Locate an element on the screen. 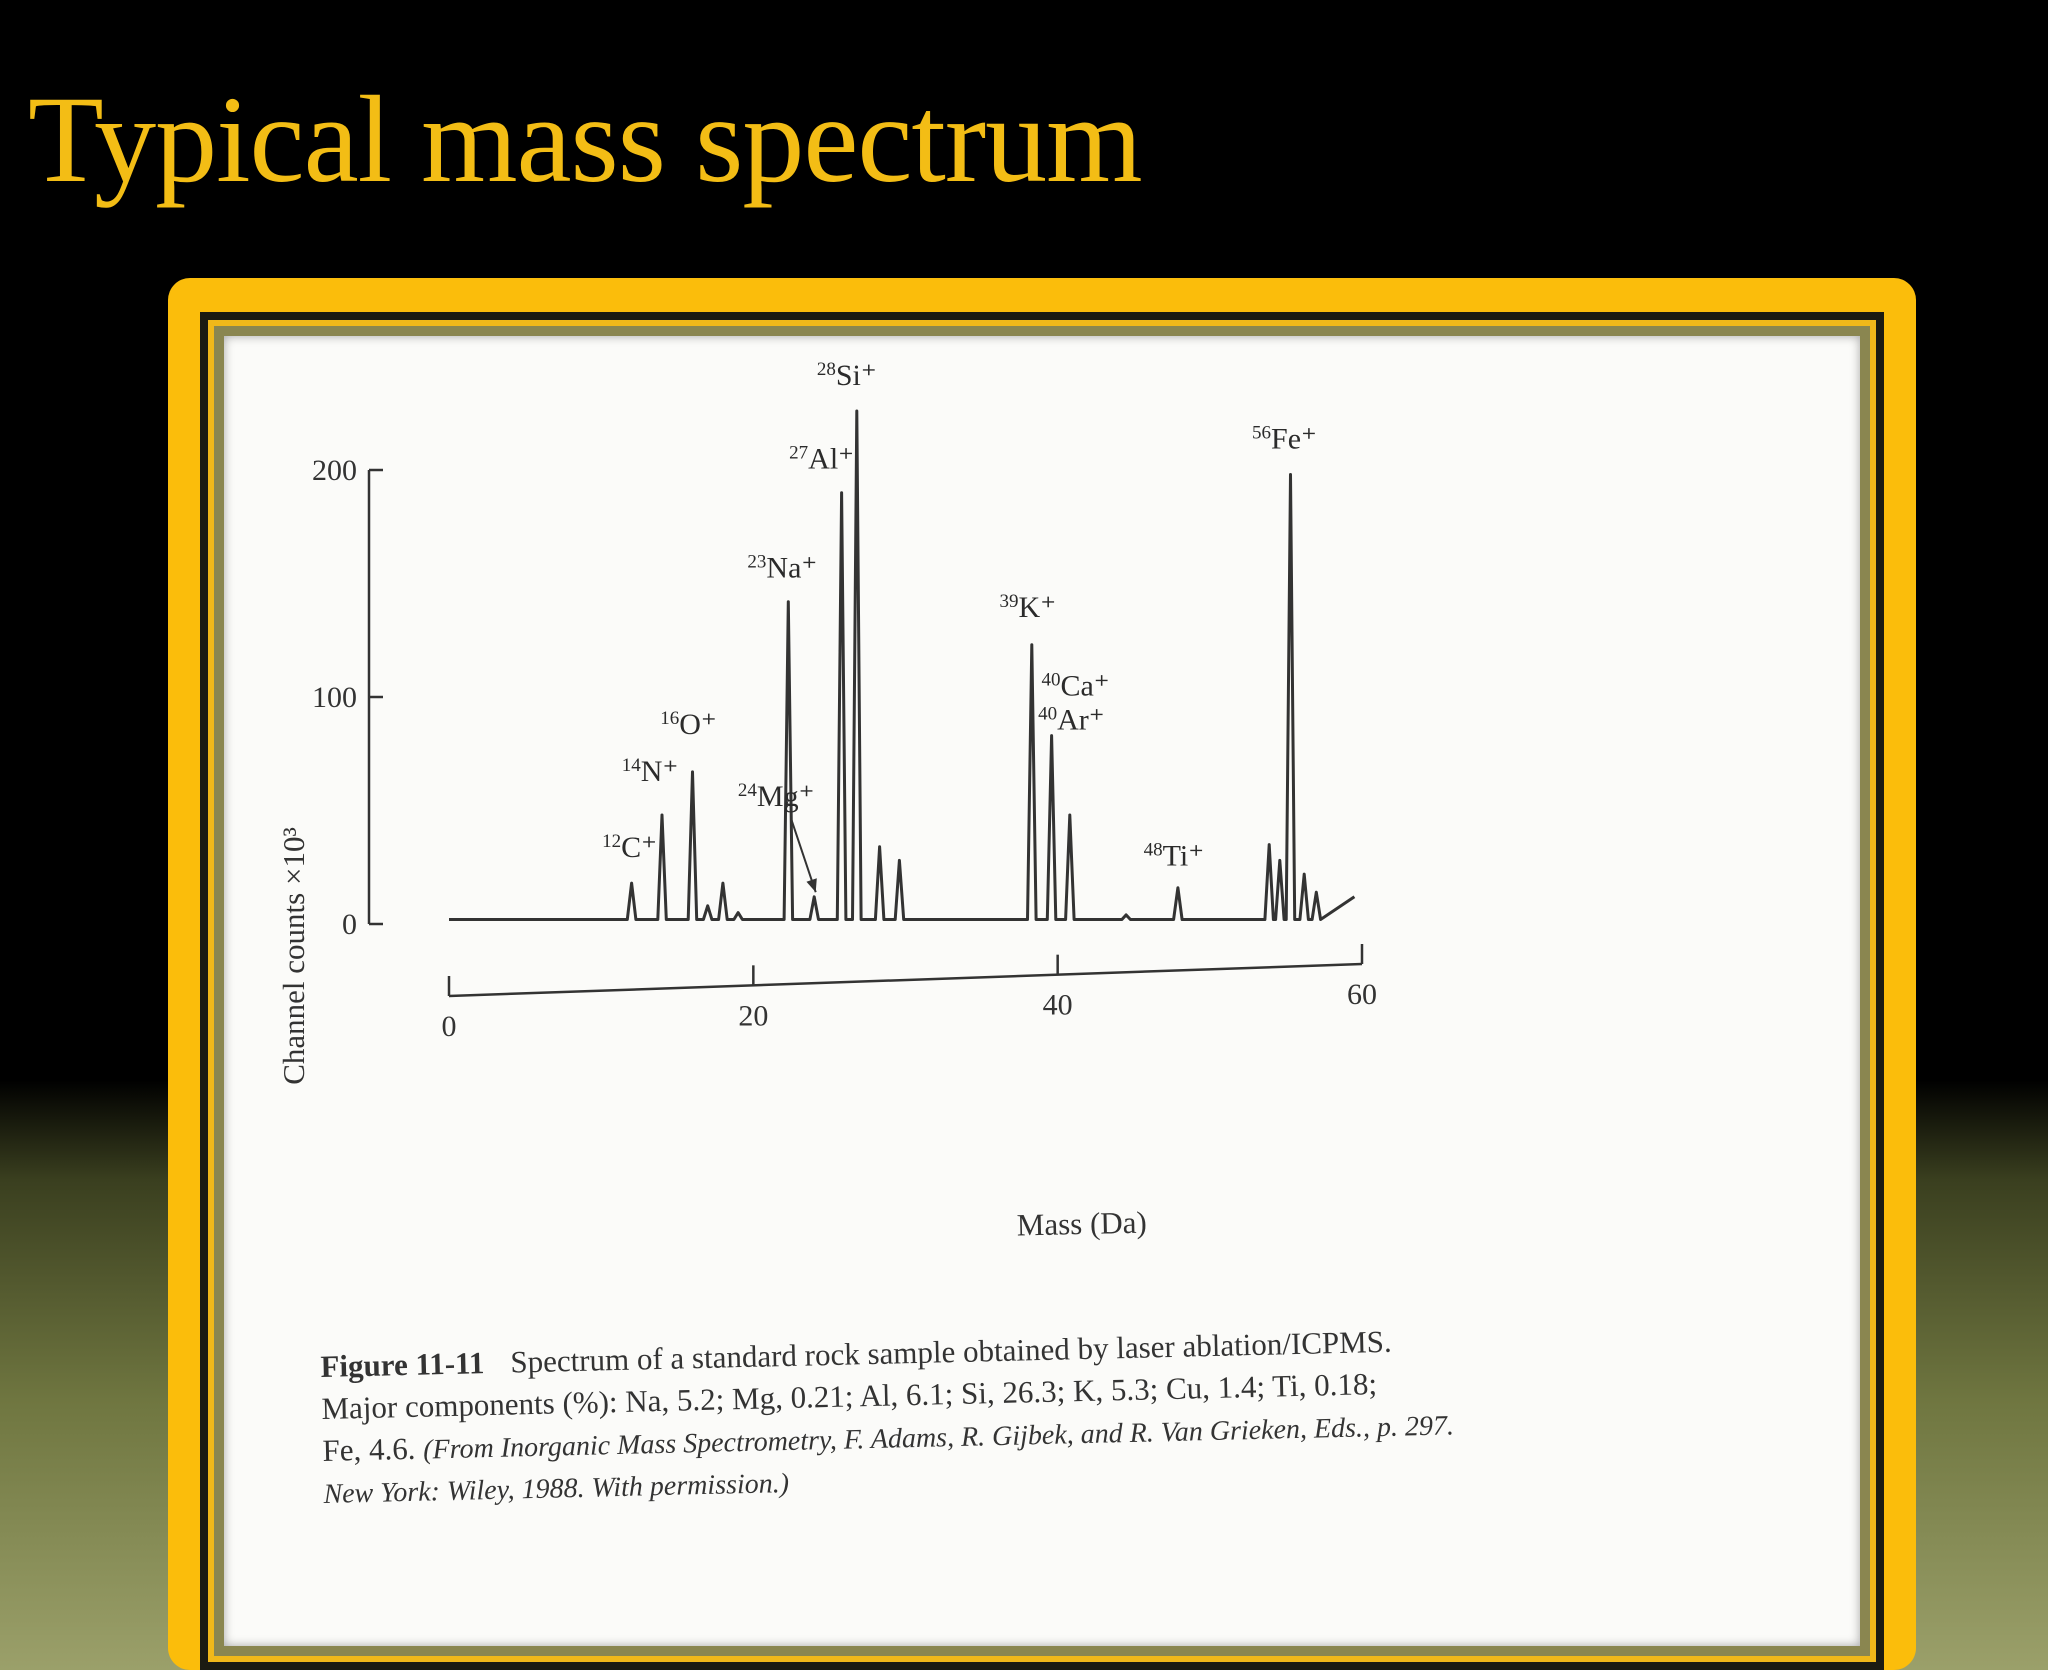 The image size is (2048, 1670). y-tick-label: 0 is located at coordinates (349, 924).